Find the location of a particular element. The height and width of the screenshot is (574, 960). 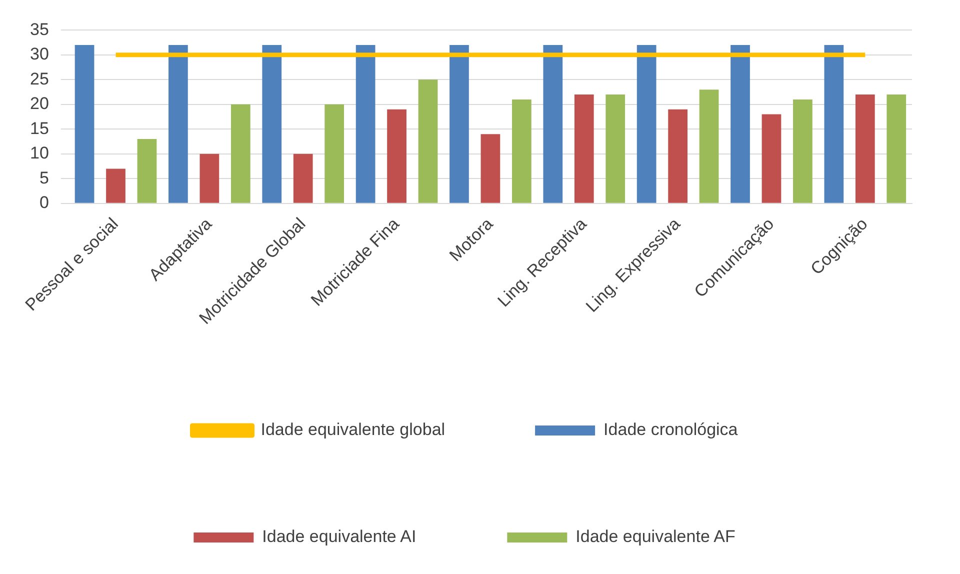

legend-label: Idade cronológica is located at coordinates (671, 430).